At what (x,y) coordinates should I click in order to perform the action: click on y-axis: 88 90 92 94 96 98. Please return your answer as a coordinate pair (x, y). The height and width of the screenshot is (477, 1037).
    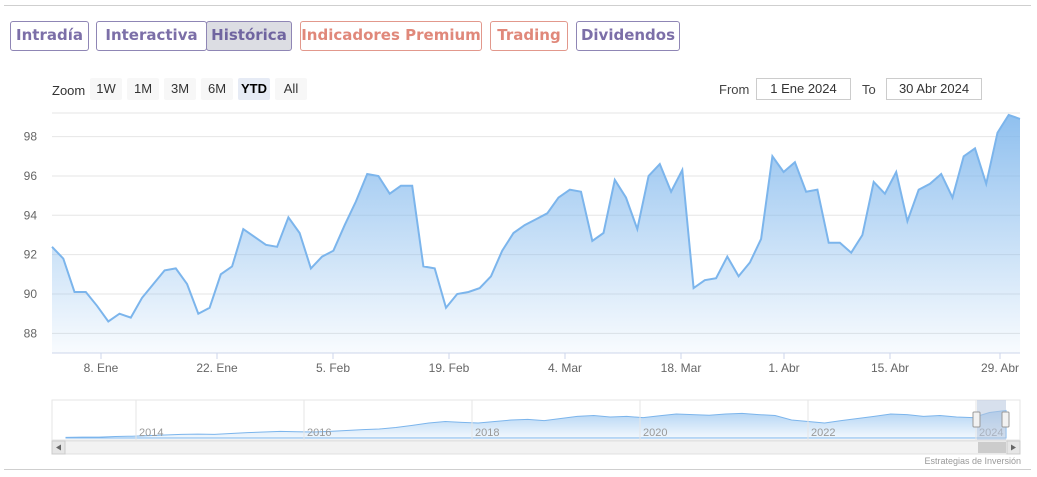
    Looking at the image, I should click on (31, 235).